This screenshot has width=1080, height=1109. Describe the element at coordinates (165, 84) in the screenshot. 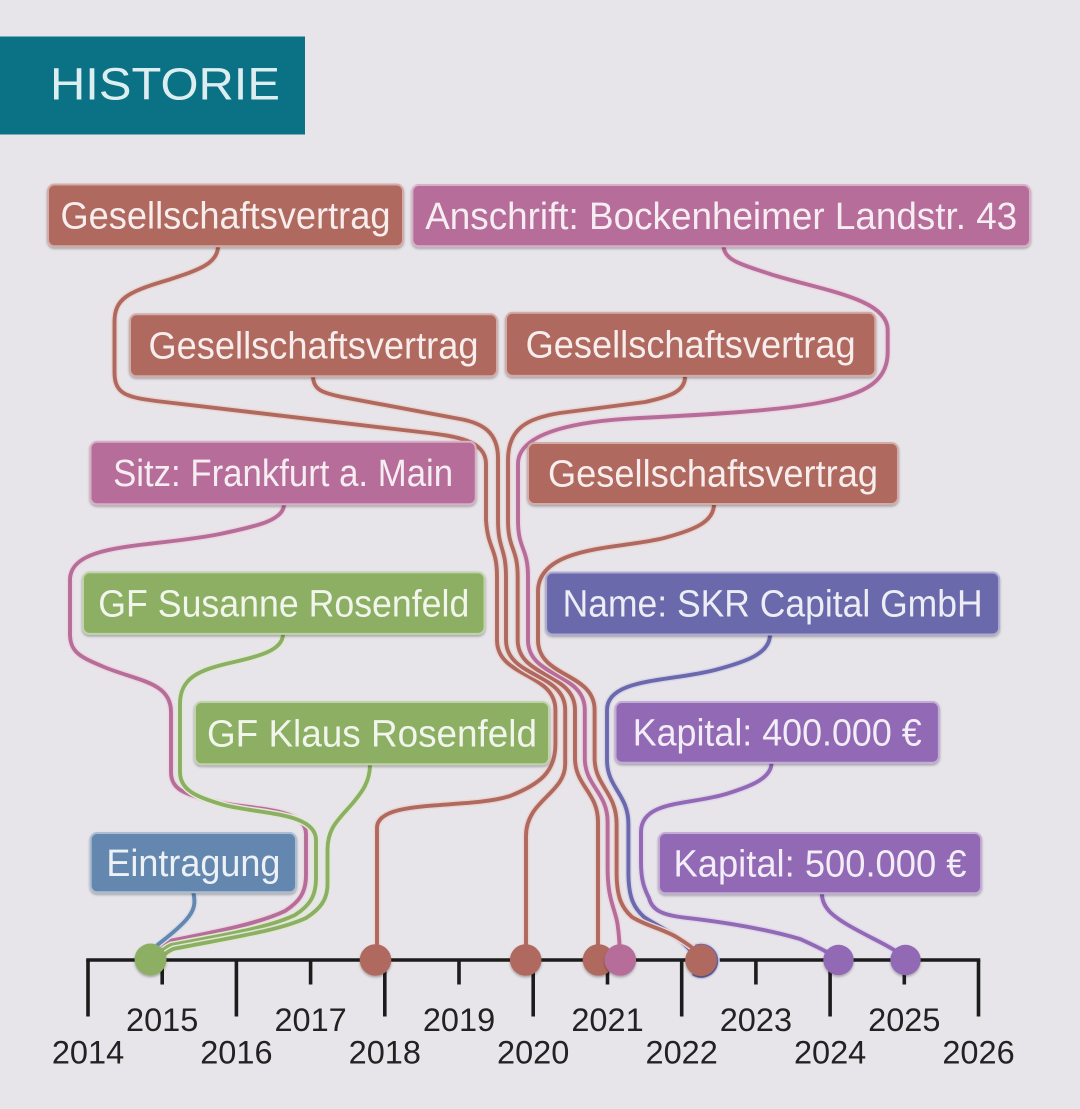

I see `svg-text: HISTORIE` at that location.